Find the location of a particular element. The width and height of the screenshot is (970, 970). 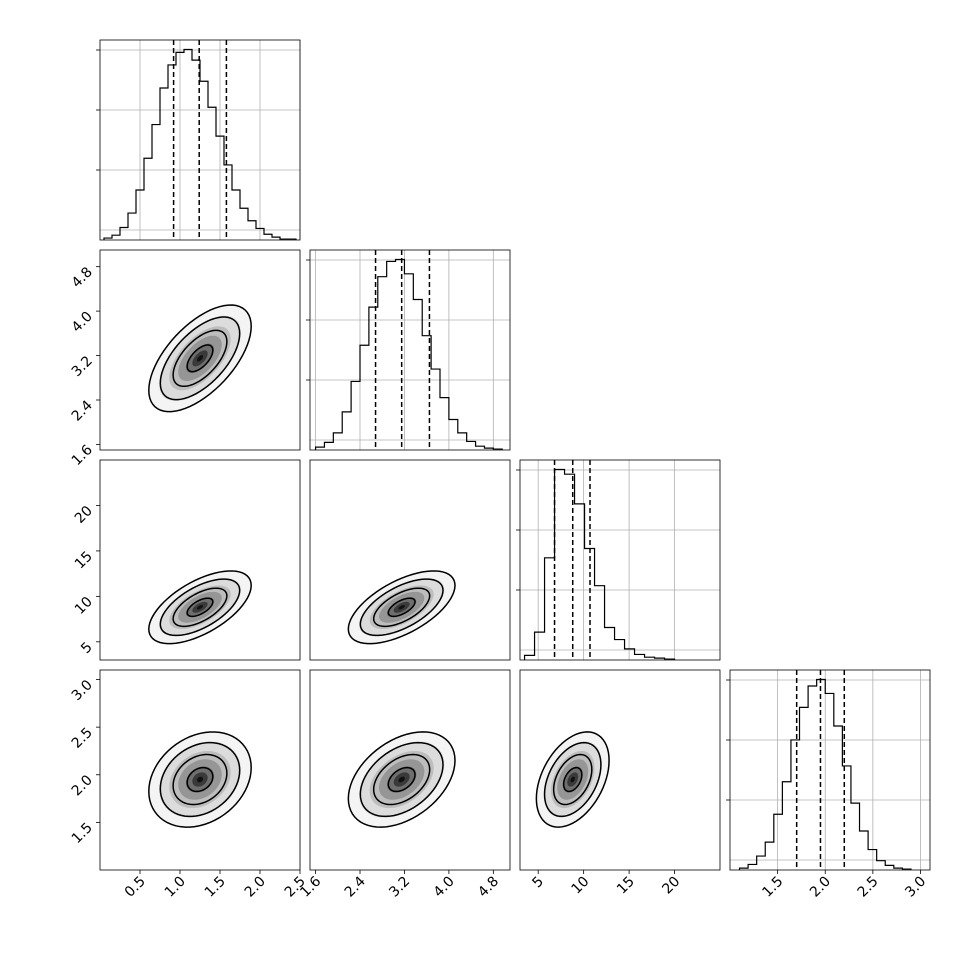

histogram-2-steps is located at coordinates (408, 354).